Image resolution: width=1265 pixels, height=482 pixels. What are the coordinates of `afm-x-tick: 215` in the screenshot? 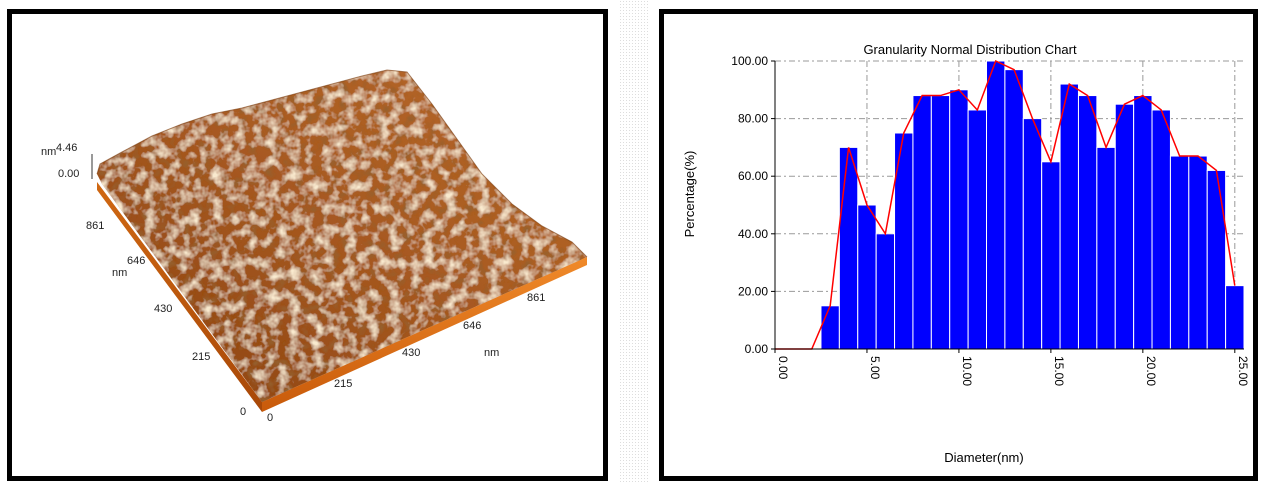 It's located at (343, 384).